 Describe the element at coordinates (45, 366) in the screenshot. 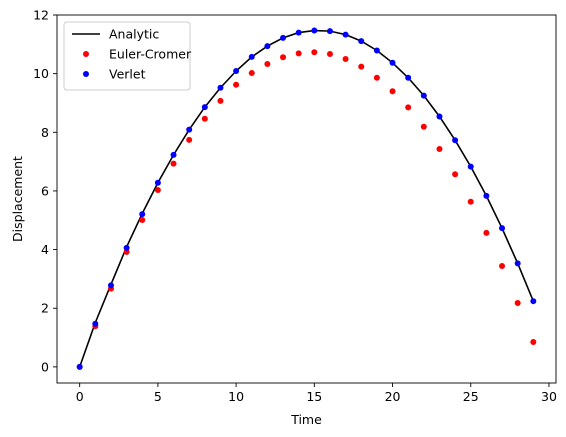

I see `y-tick-label: 0` at that location.